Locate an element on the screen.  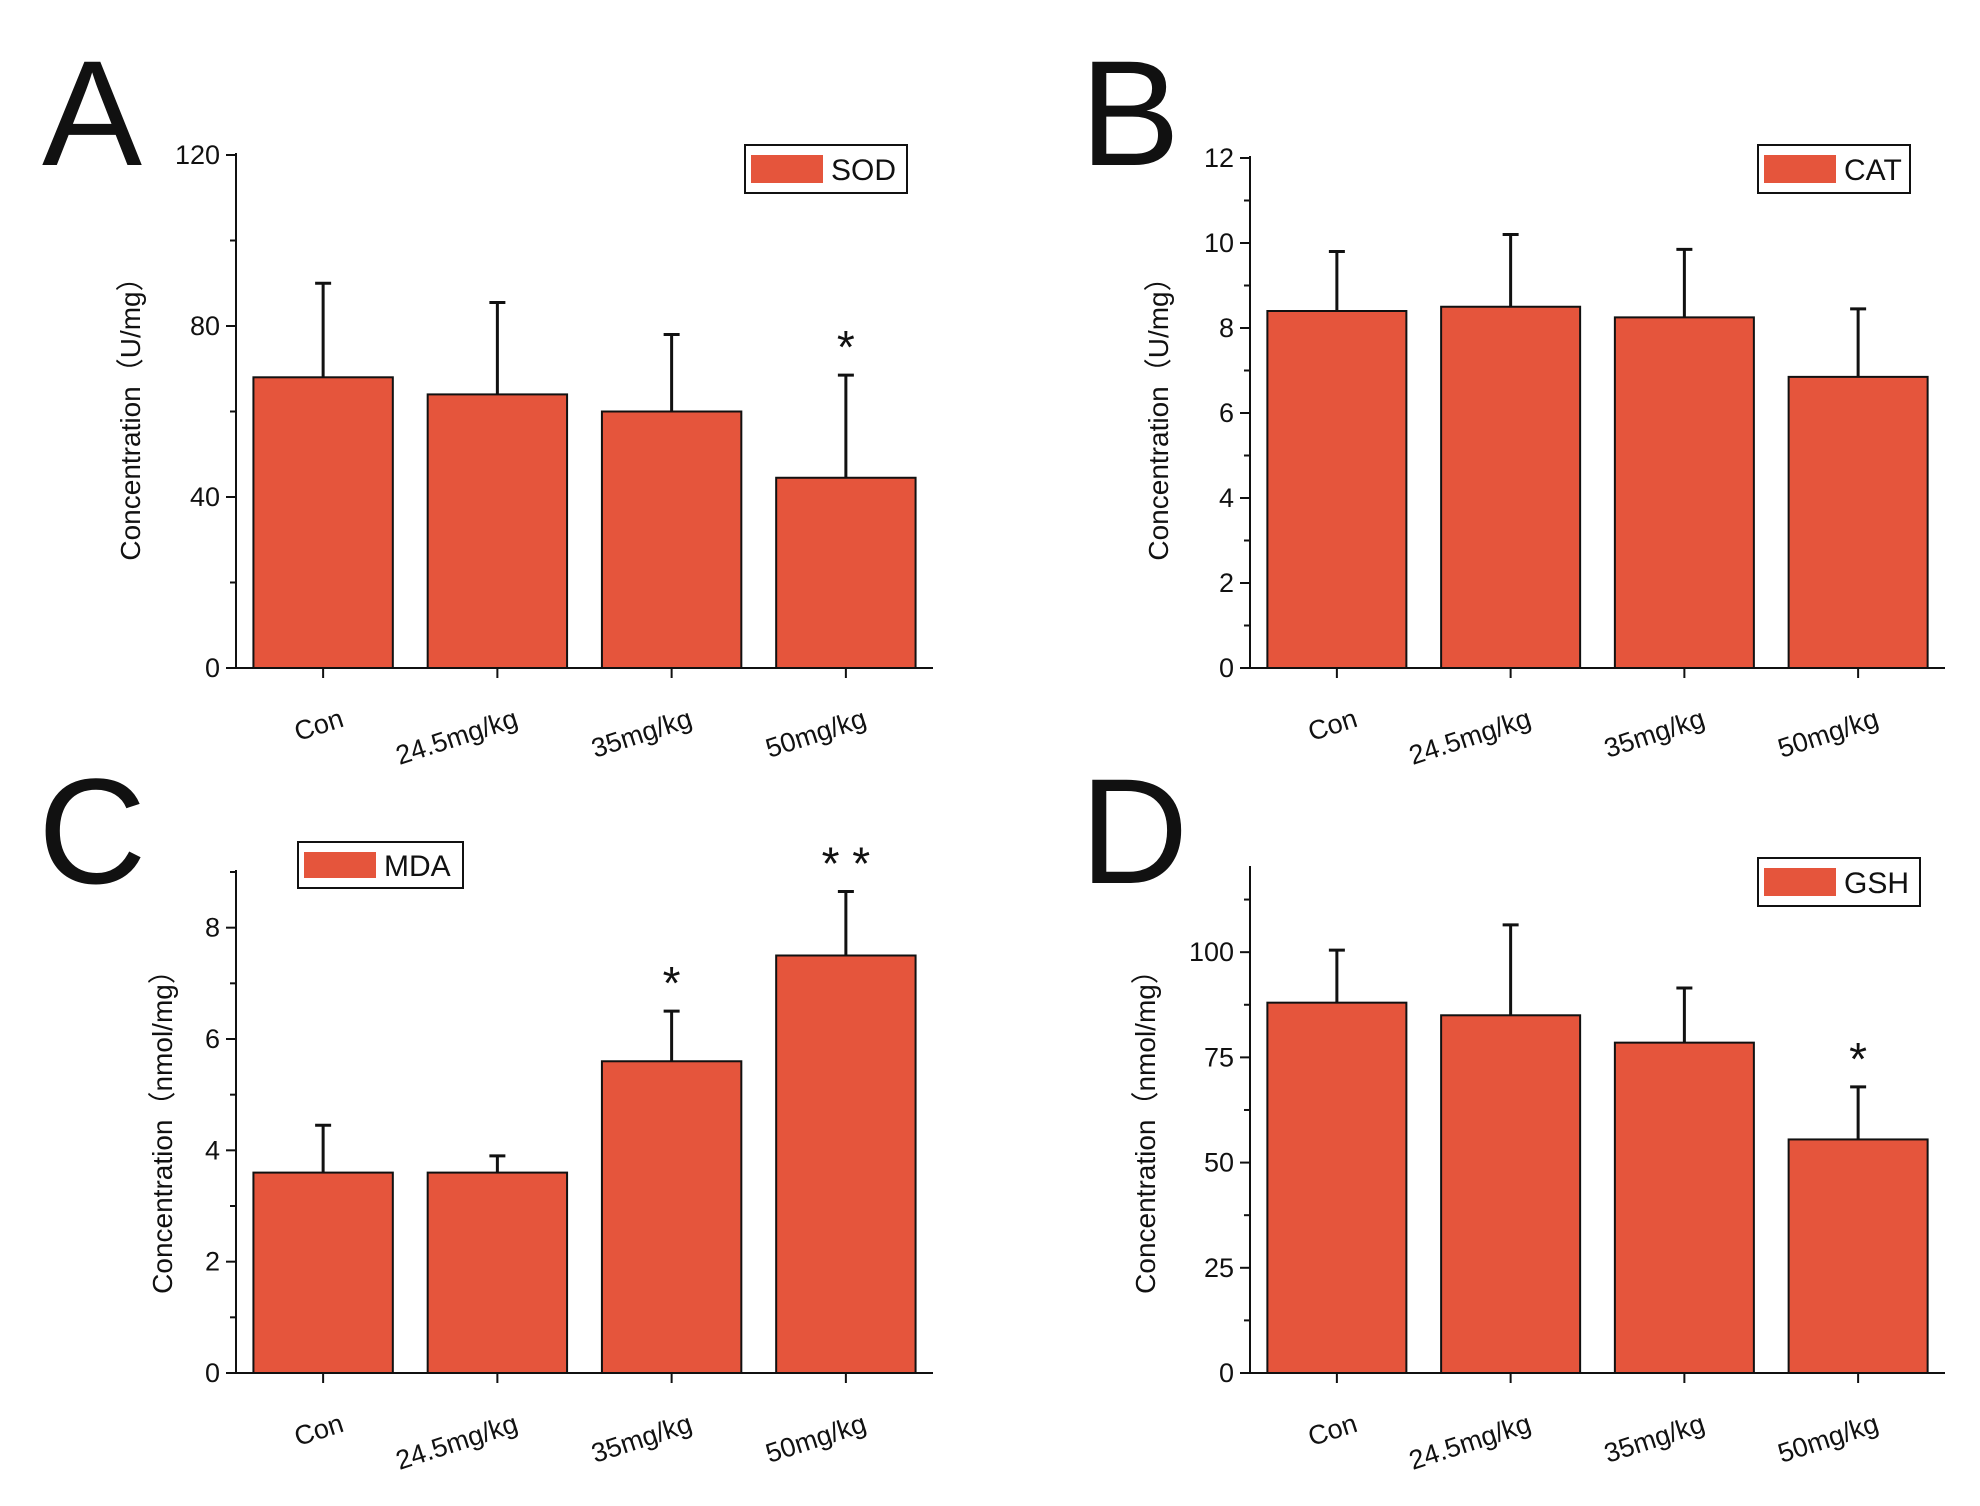
legend: GSH is located at coordinates (1839, 882).